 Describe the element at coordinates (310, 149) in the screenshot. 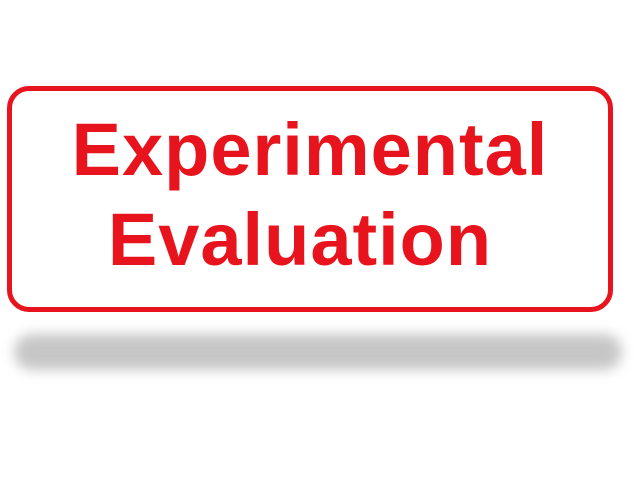

I see `title-line-1: Experimental` at that location.